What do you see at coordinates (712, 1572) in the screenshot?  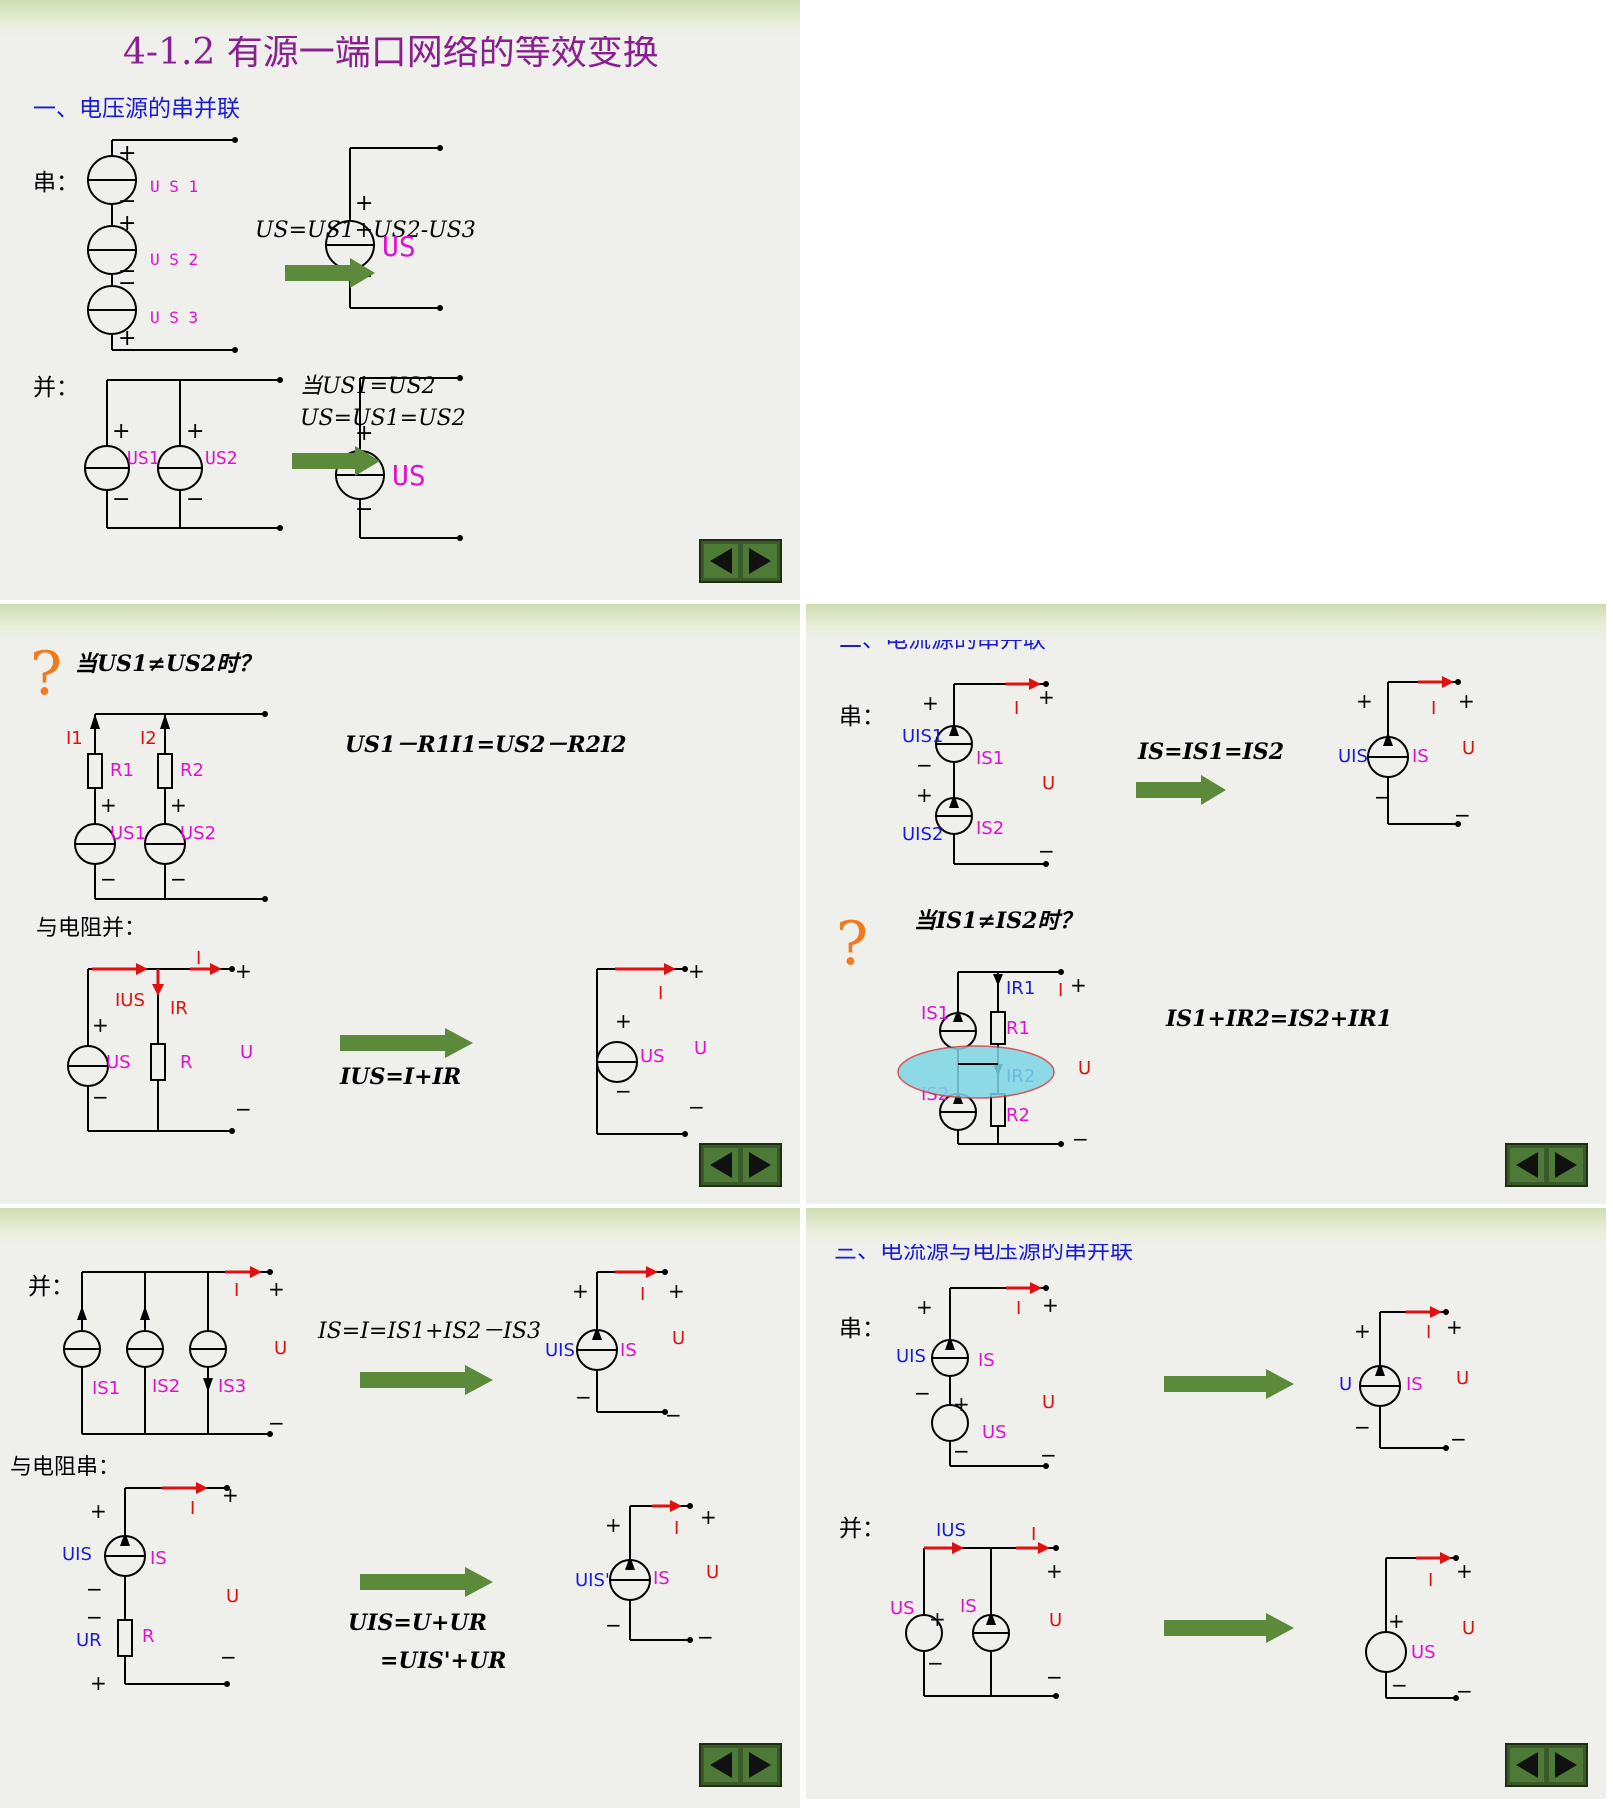 I see `label-u-out-2: U` at bounding box center [712, 1572].